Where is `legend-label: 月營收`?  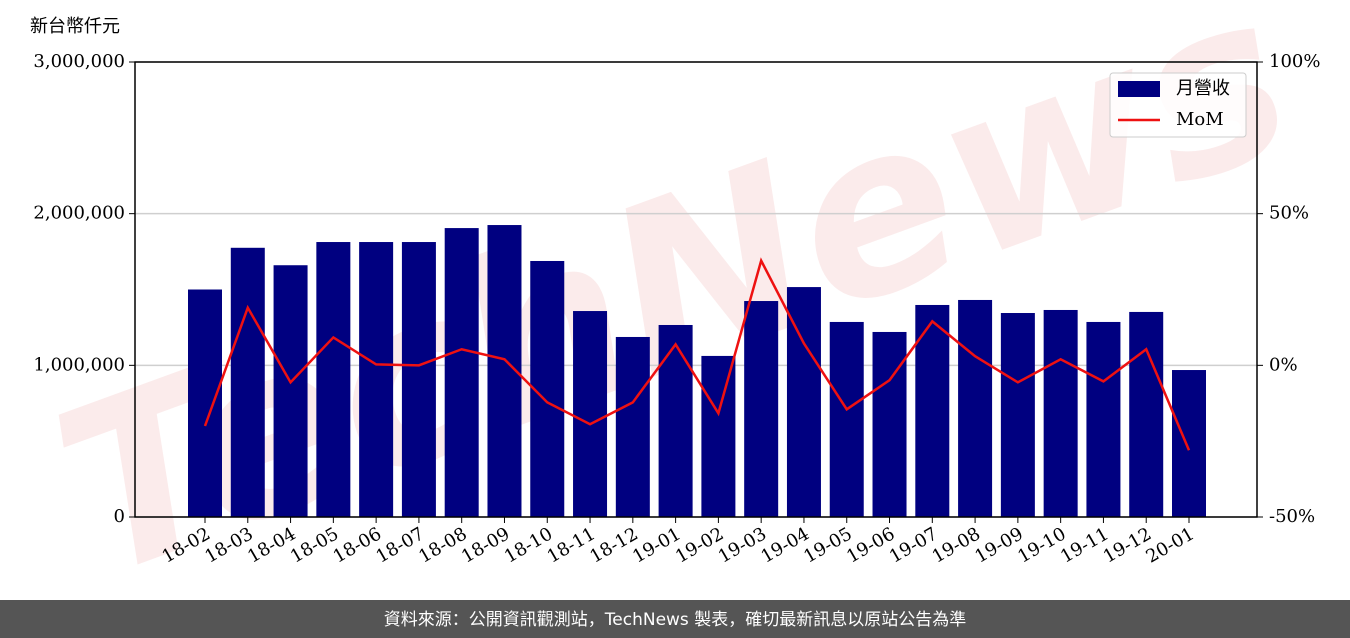 legend-label: 月營收 is located at coordinates (1203, 88).